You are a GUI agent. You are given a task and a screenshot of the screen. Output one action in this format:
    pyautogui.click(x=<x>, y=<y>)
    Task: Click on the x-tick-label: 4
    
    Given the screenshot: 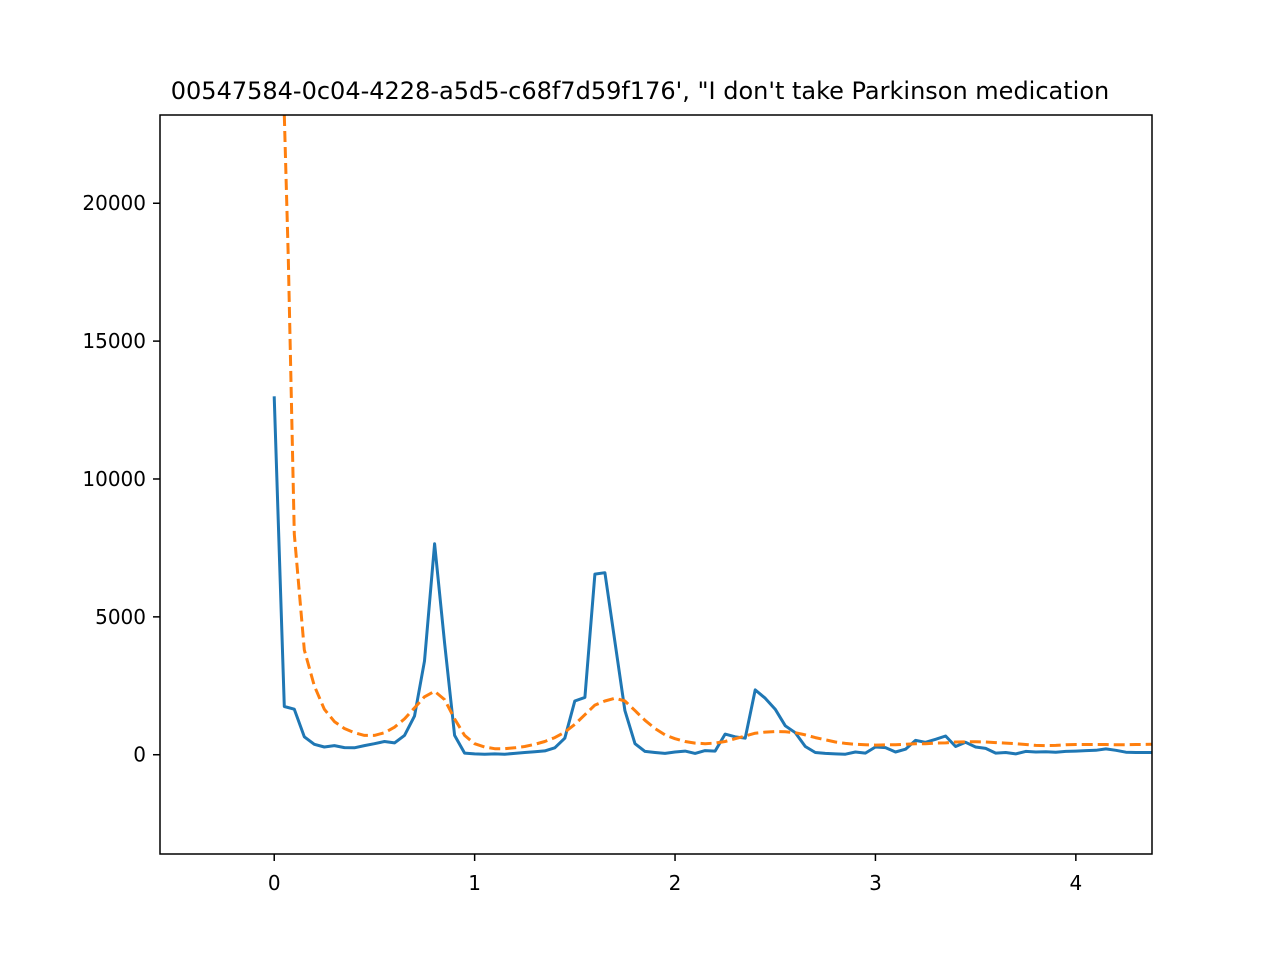 What is the action you would take?
    pyautogui.click(x=1075, y=883)
    